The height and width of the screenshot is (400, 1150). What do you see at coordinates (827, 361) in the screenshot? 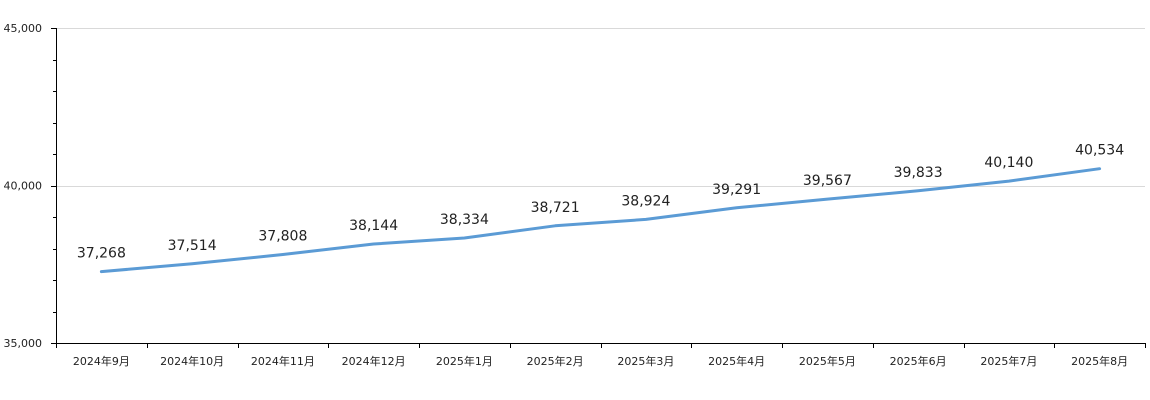
I see `x-tick-label: 2025年5月` at bounding box center [827, 361].